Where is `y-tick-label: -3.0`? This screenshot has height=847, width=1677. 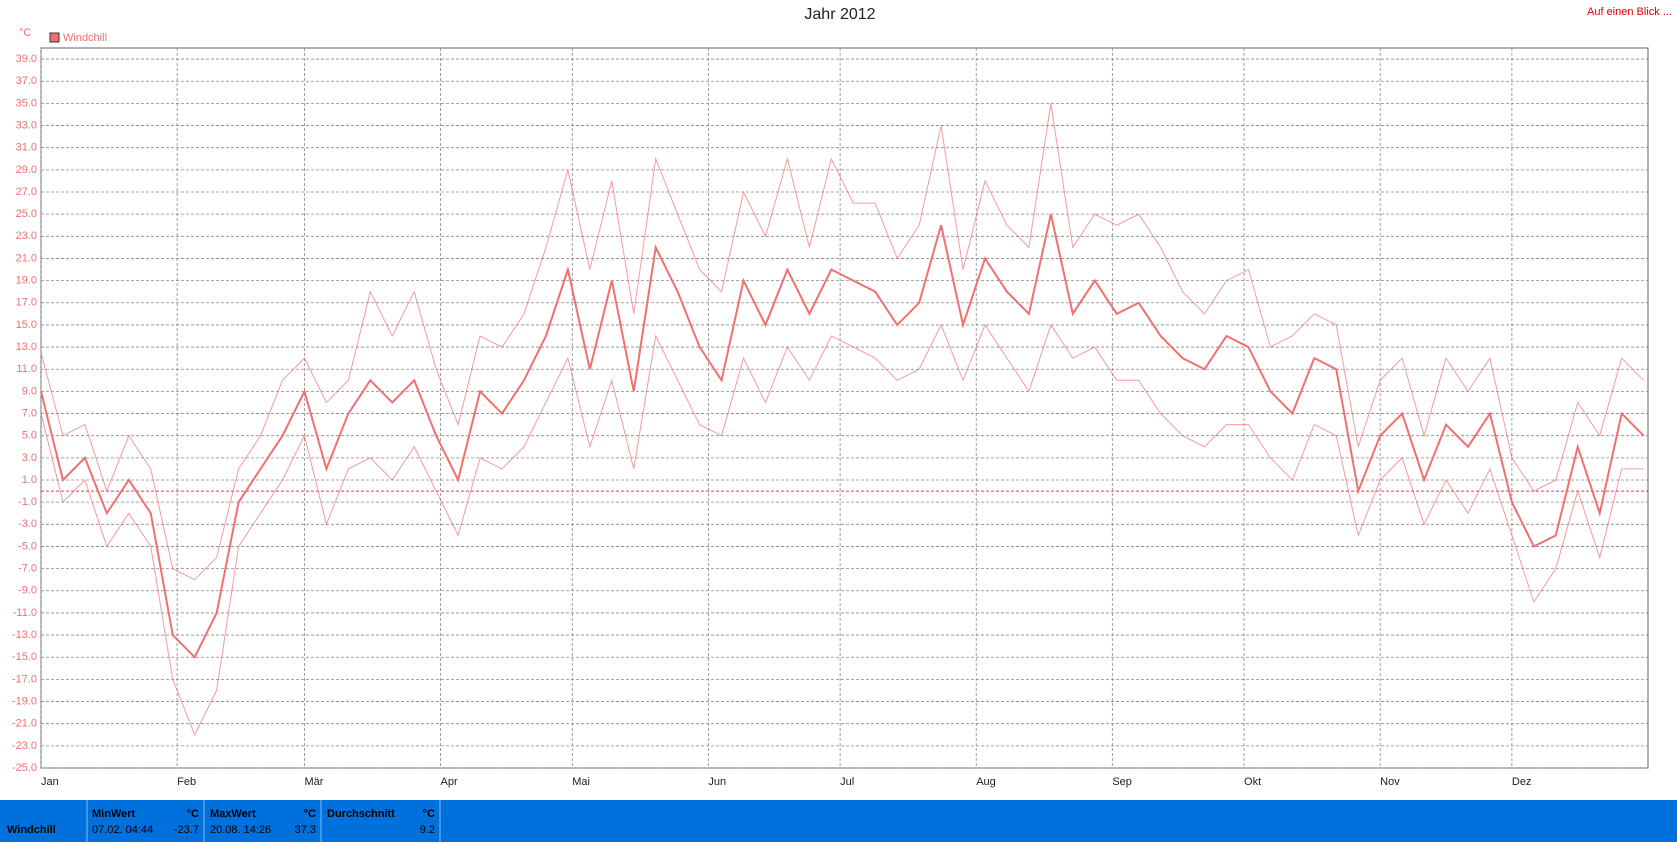 y-tick-label: -3.0 is located at coordinates (27, 524).